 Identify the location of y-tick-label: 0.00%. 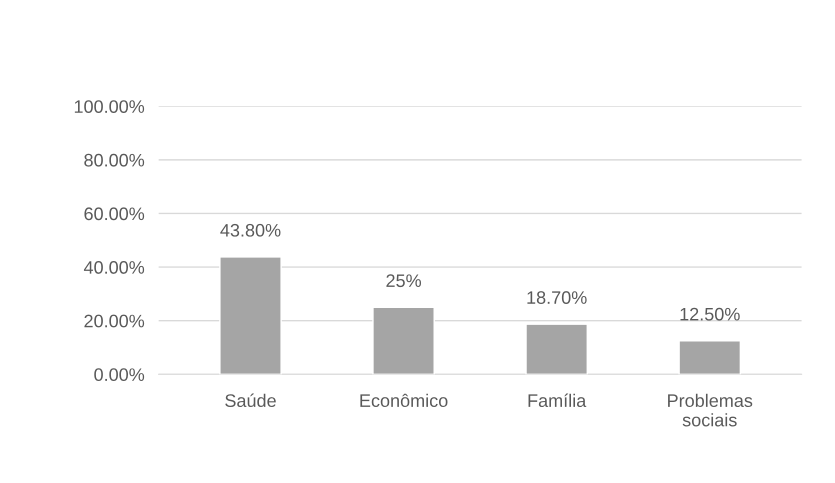
(119, 375).